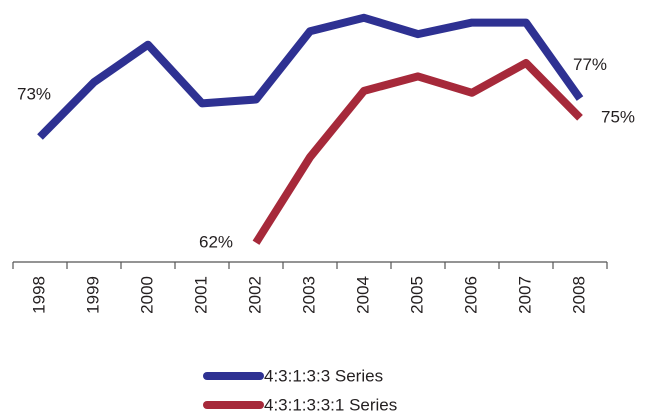 This screenshot has height=415, width=647. Describe the element at coordinates (92, 295) in the screenshot. I see `x-tick-label: 1999` at that location.